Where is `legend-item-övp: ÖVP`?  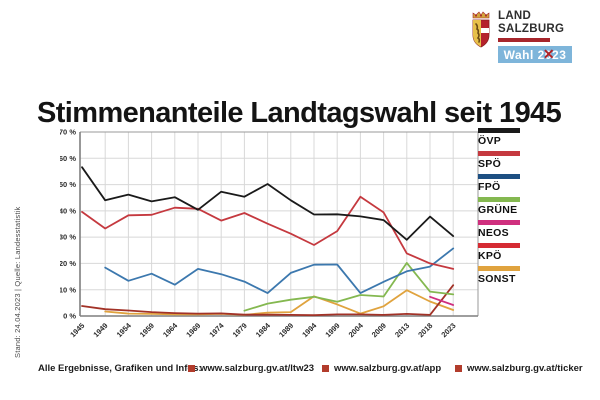
legend-item-övp: ÖVP is located at coordinates (524, 137).